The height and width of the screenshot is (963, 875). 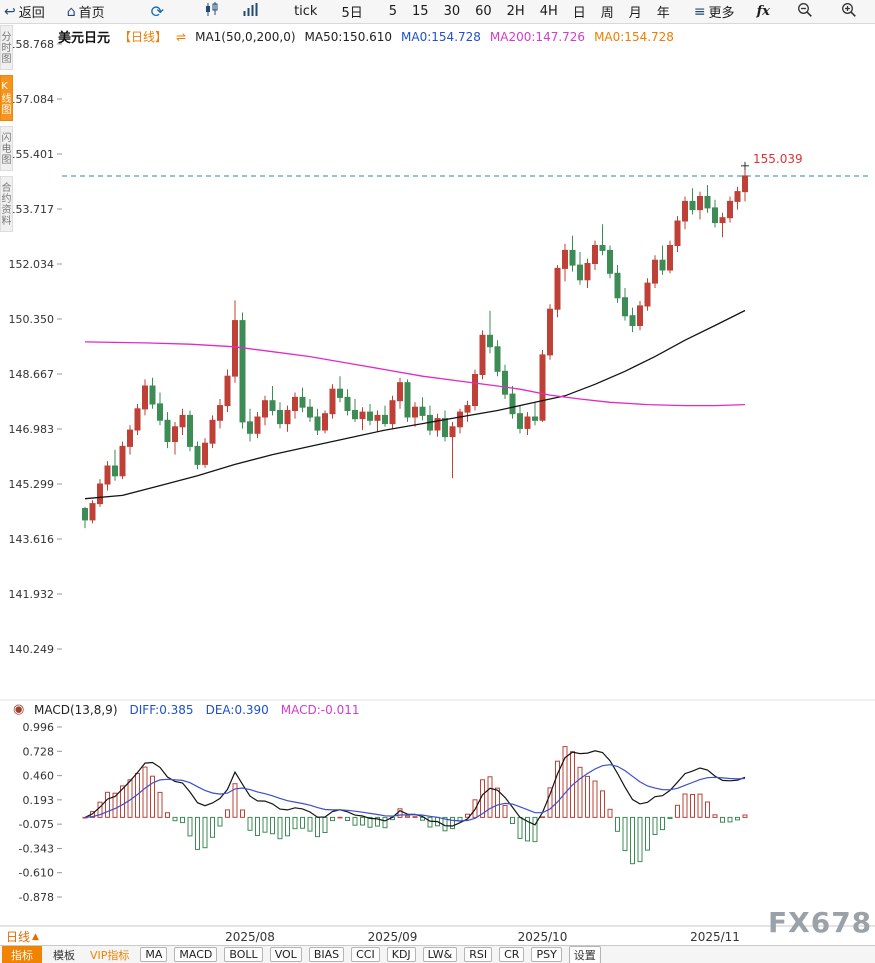 I want to click on indicator-button-vol: VOL, so click(x=285, y=954).